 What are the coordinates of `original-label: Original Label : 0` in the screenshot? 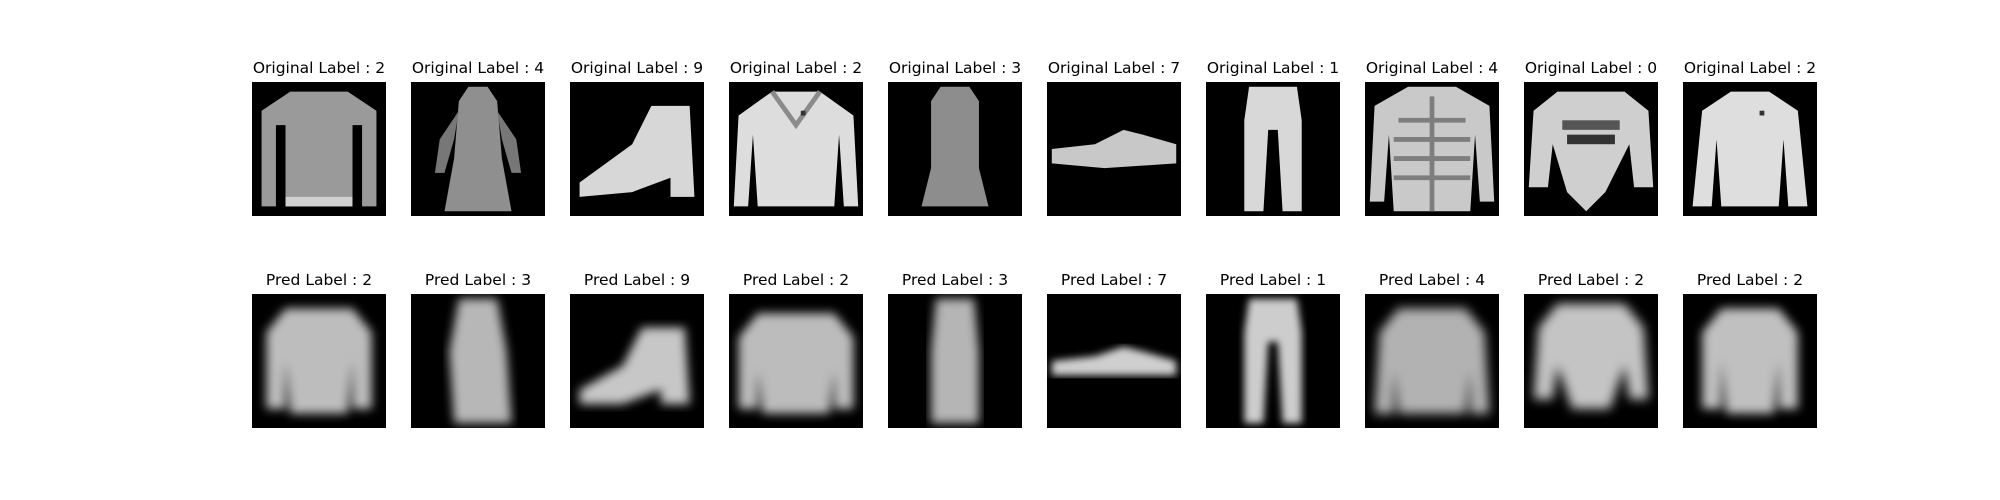 It's located at (1591, 68).